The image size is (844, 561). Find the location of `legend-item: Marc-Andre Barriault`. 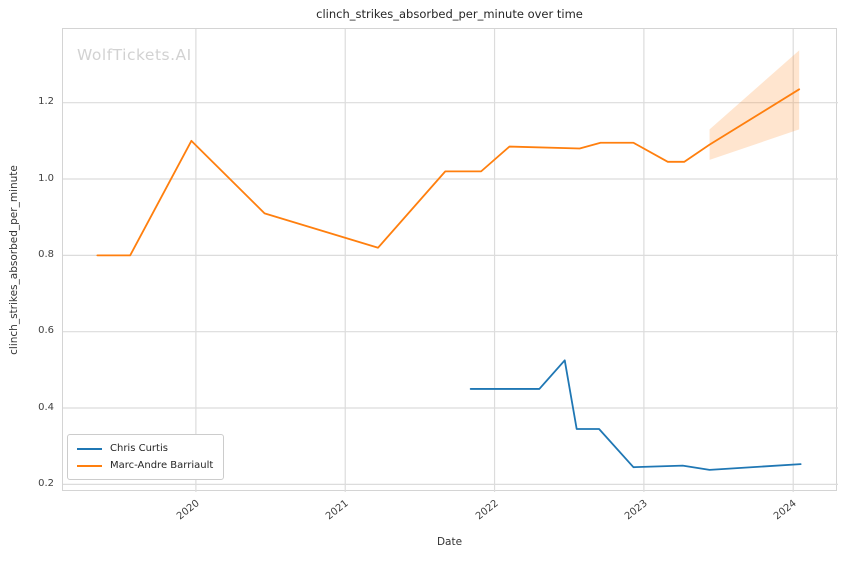

legend-item: Marc-Andre Barriault is located at coordinates (145, 465).